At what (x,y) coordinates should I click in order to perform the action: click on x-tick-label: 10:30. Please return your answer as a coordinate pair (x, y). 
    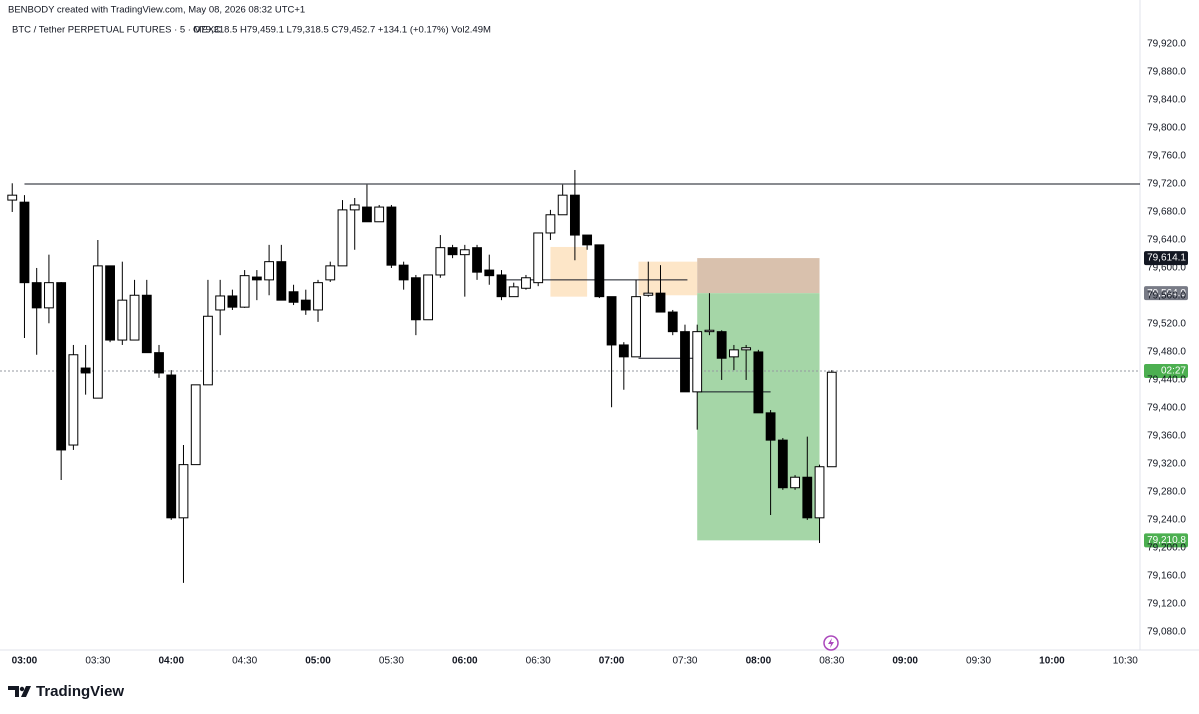
    Looking at the image, I should click on (1125, 661).